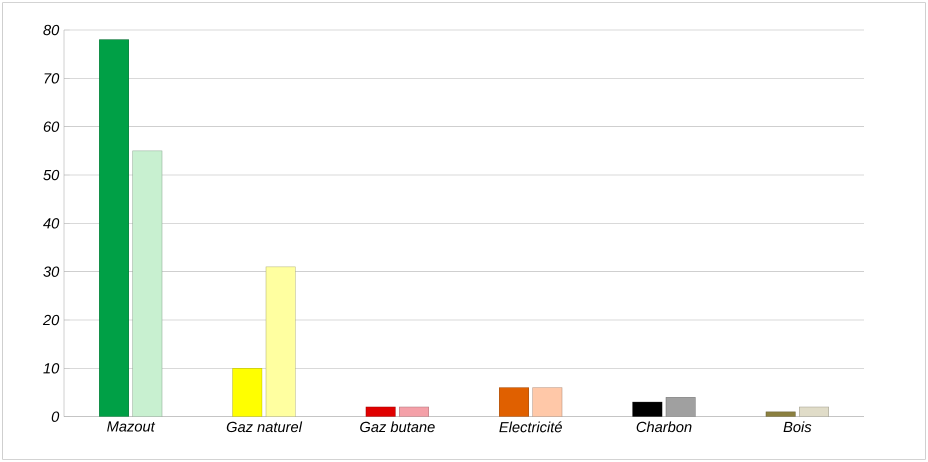 The width and height of the screenshot is (928, 462). What do you see at coordinates (530, 426) in the screenshot?
I see `x-tick-label: Electricité` at bounding box center [530, 426].